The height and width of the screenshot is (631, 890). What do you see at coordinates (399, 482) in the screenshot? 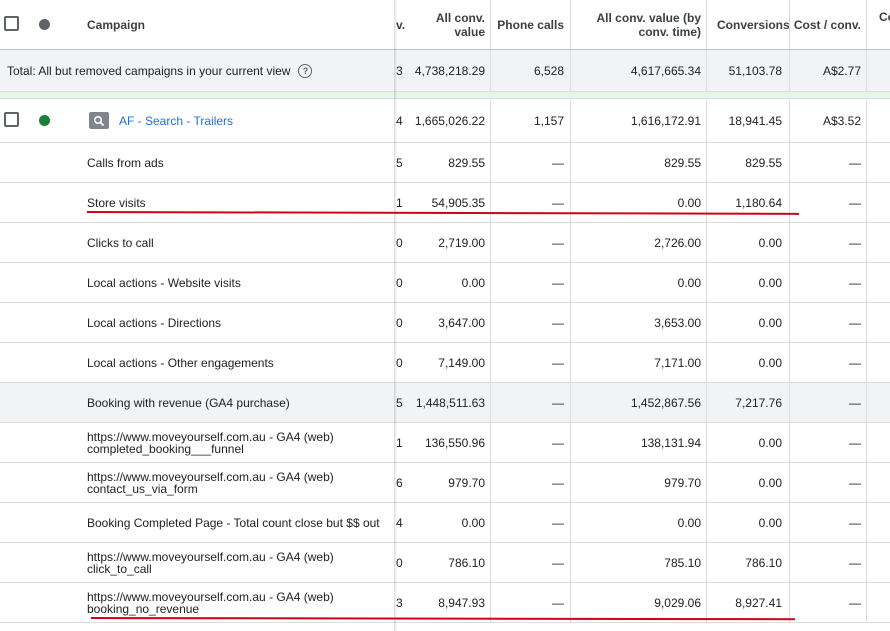
I see `row-truncated: 6` at bounding box center [399, 482].